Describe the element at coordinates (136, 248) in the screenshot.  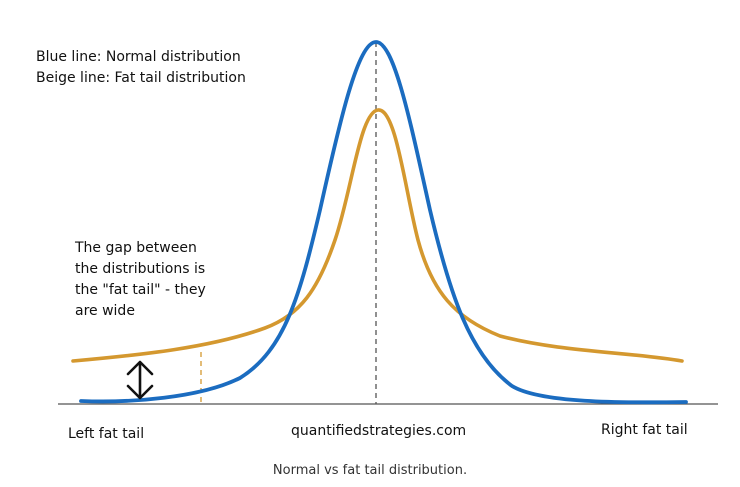
I see `gap-annotation-line: The gap between` at that location.